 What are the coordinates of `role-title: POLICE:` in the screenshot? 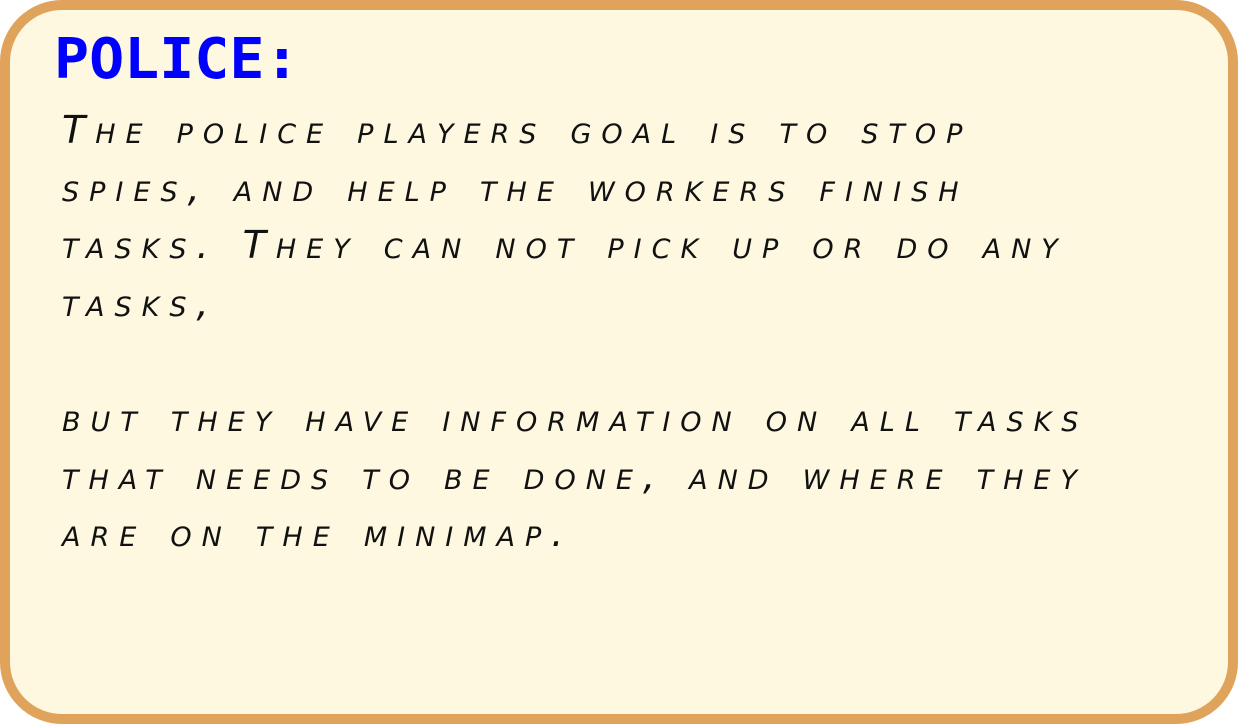 It's located at (177, 59).